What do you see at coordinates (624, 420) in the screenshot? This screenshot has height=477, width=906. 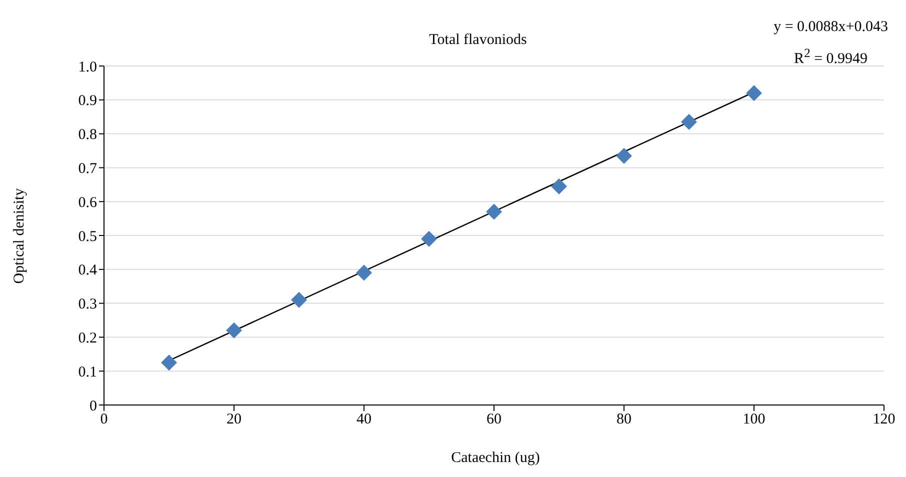 I see `x-tick-label: 80` at bounding box center [624, 420].